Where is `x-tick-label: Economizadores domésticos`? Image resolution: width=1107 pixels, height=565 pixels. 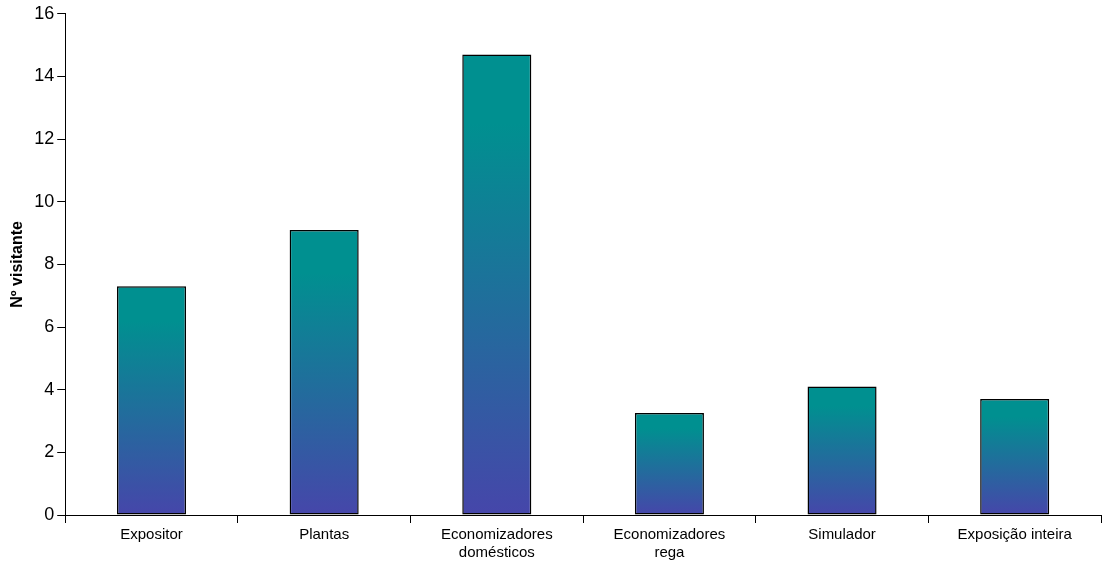
x-tick-label: Economizadores domésticos is located at coordinates (496, 543).